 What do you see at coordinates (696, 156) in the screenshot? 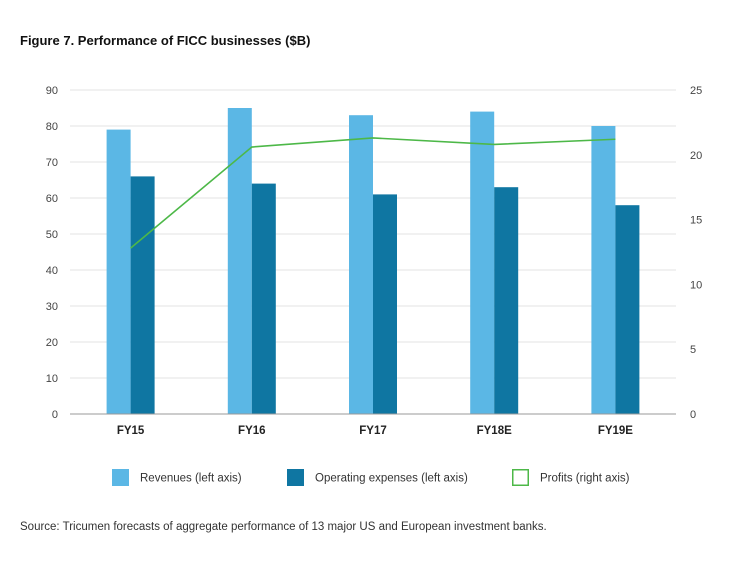
I see `right-tick-label: 20` at bounding box center [696, 156].